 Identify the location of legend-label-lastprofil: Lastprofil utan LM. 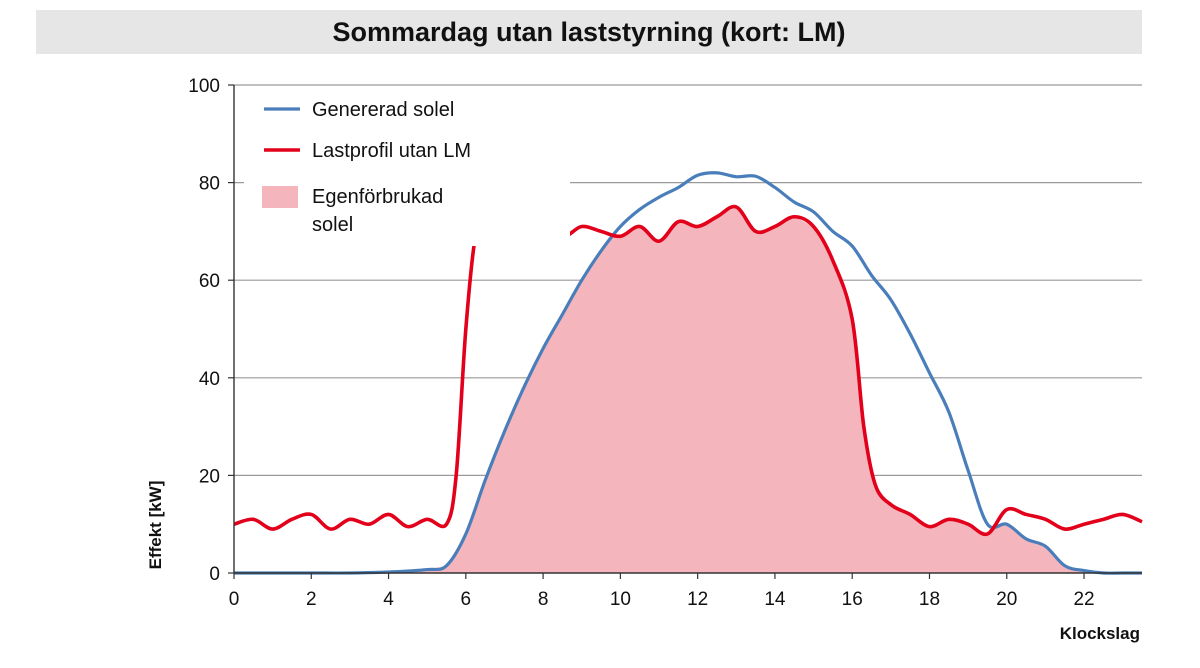
(391, 151).